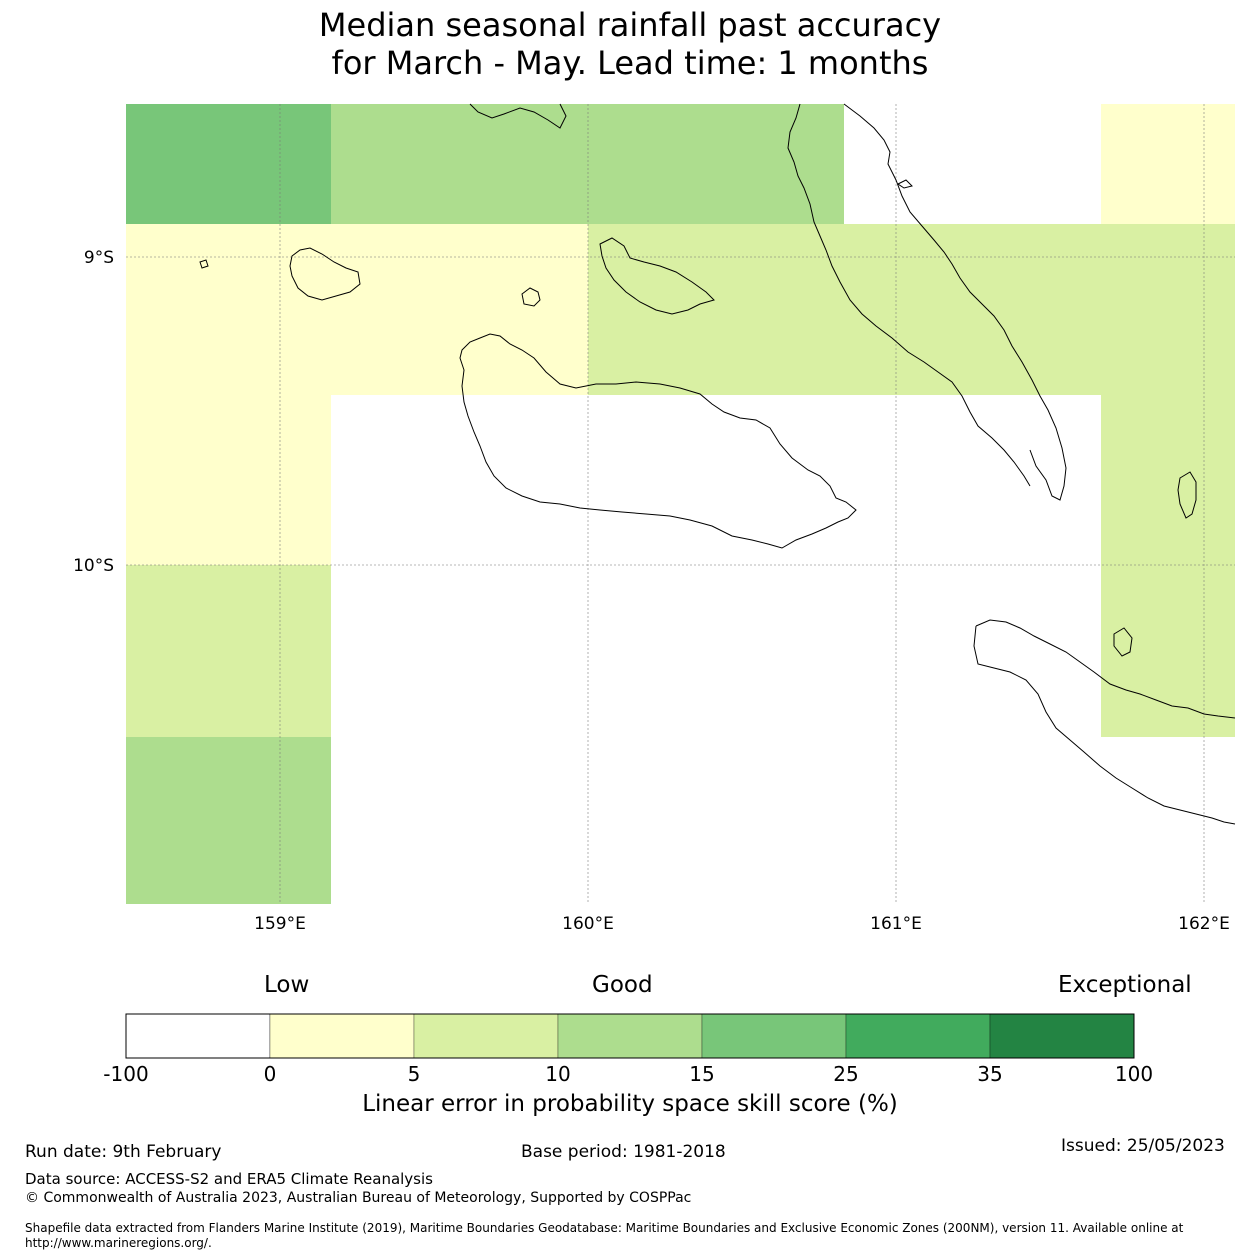 The image size is (1260, 1260). I want to click on cell-sw-low, so click(228, 651).